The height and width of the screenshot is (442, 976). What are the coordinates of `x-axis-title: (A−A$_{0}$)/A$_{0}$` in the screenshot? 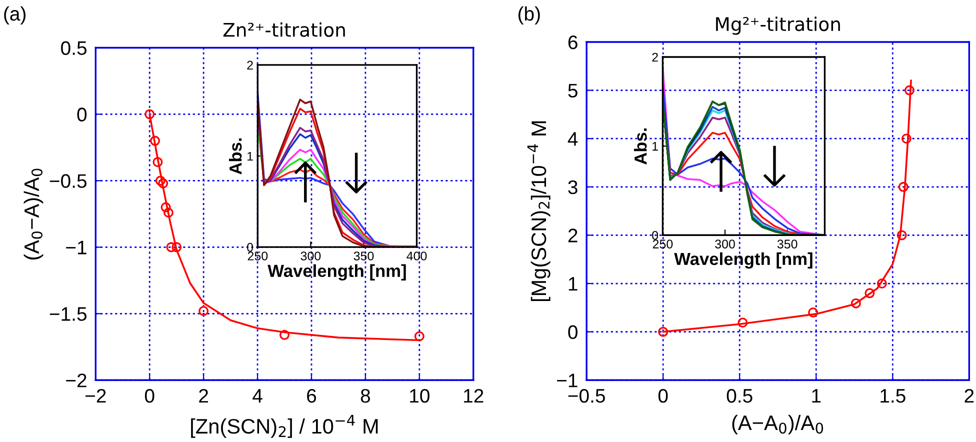 It's located at (778, 424).